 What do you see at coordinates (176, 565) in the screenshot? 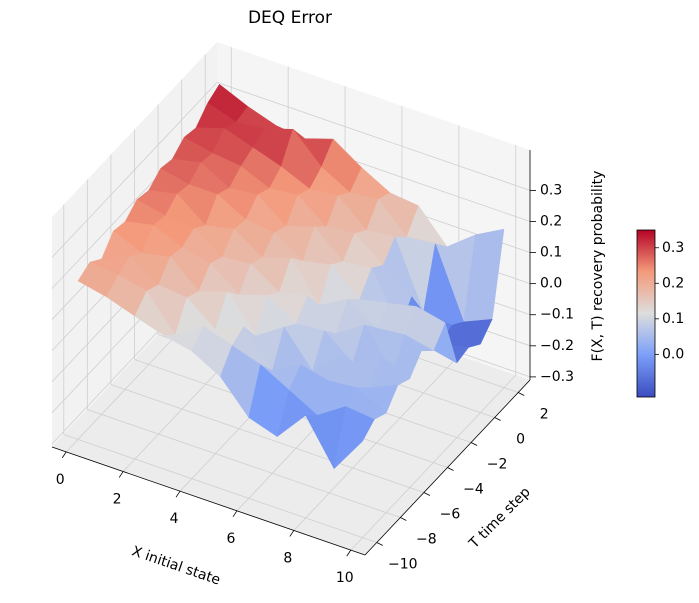
I see `x-axis-label: X initial state` at bounding box center [176, 565].